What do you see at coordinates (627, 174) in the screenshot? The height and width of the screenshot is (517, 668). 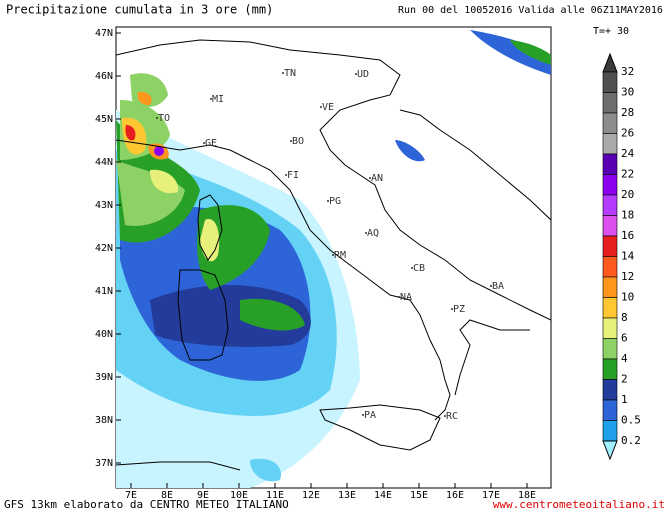 I see `colorbar-label: 22` at bounding box center [627, 174].